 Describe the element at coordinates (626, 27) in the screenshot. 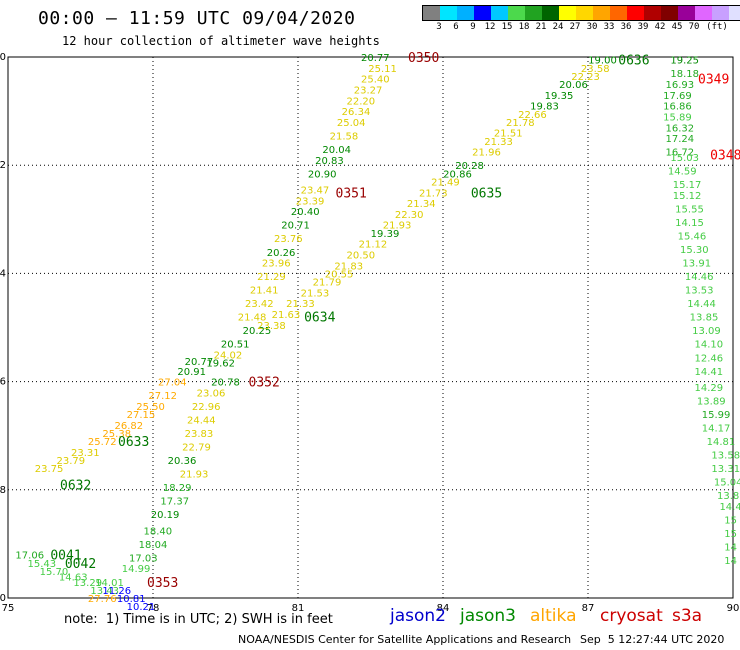

I see `colorbar-tick-label: 36` at that location.